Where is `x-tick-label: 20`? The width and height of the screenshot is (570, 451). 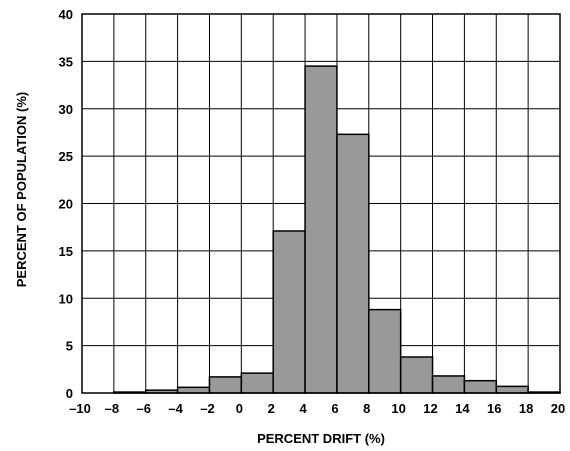 x-tick-label: 20 is located at coordinates (558, 408).